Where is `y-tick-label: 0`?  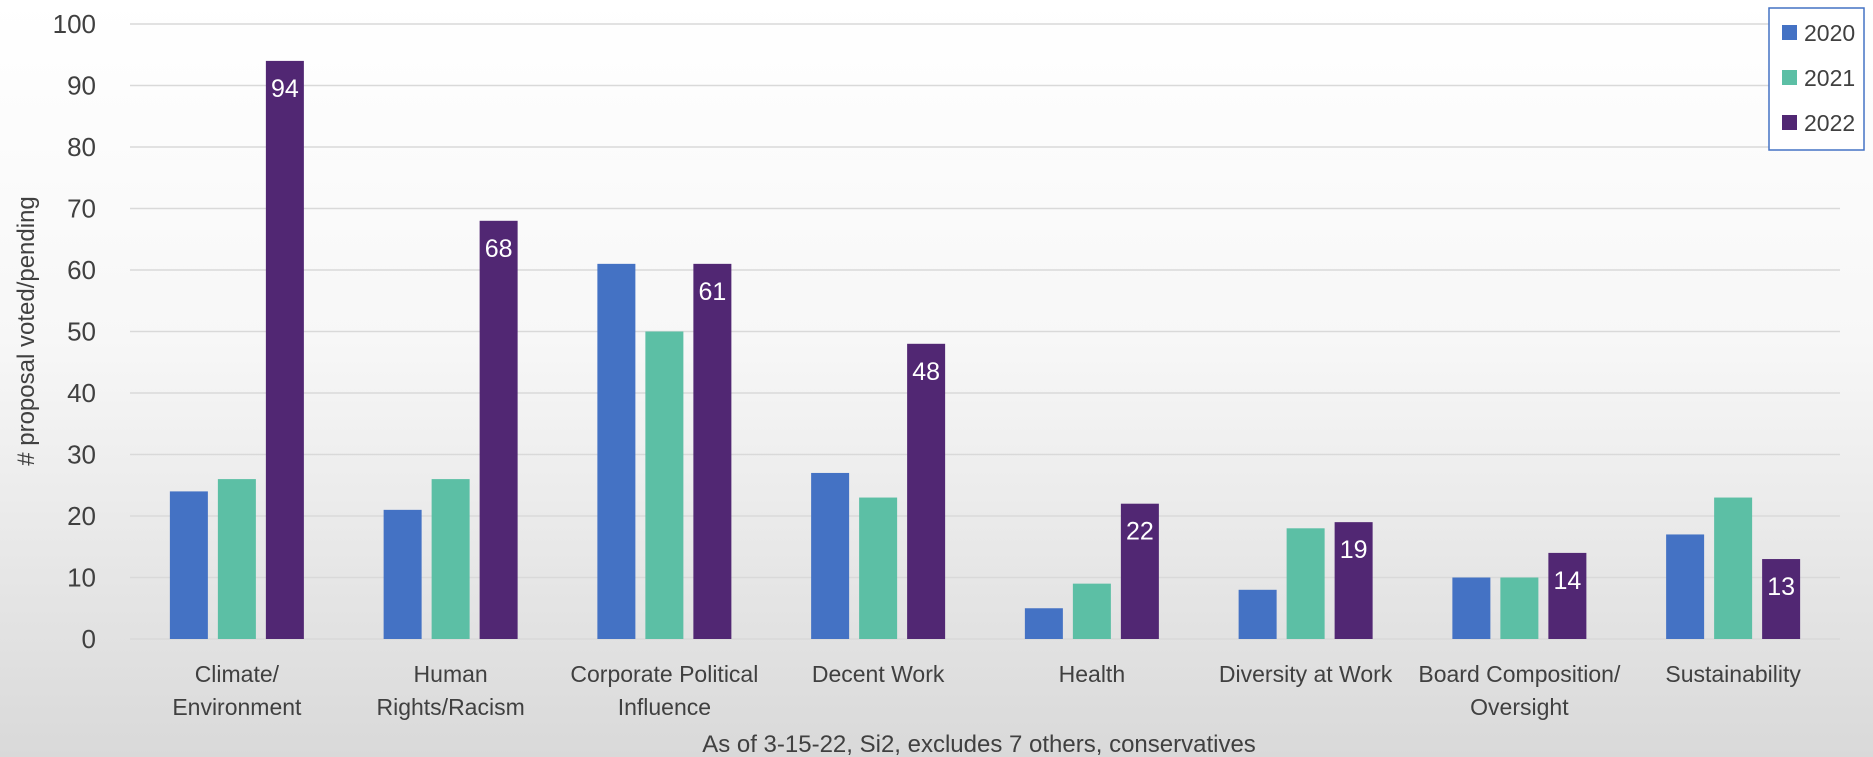
y-tick-label: 0 is located at coordinates (89, 639).